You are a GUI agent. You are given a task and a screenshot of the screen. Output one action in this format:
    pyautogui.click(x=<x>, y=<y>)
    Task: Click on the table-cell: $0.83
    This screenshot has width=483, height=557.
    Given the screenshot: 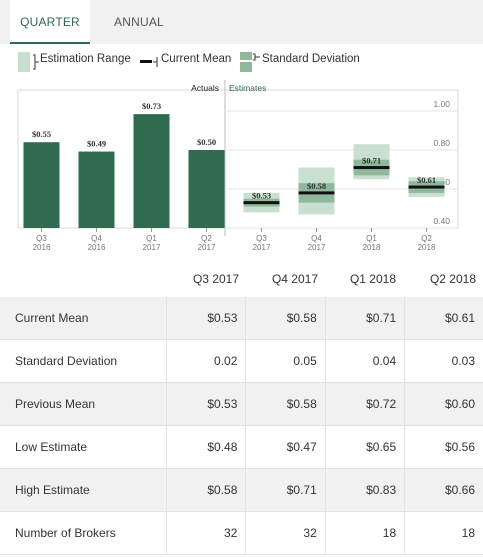 What is the action you would take?
    pyautogui.click(x=364, y=490)
    